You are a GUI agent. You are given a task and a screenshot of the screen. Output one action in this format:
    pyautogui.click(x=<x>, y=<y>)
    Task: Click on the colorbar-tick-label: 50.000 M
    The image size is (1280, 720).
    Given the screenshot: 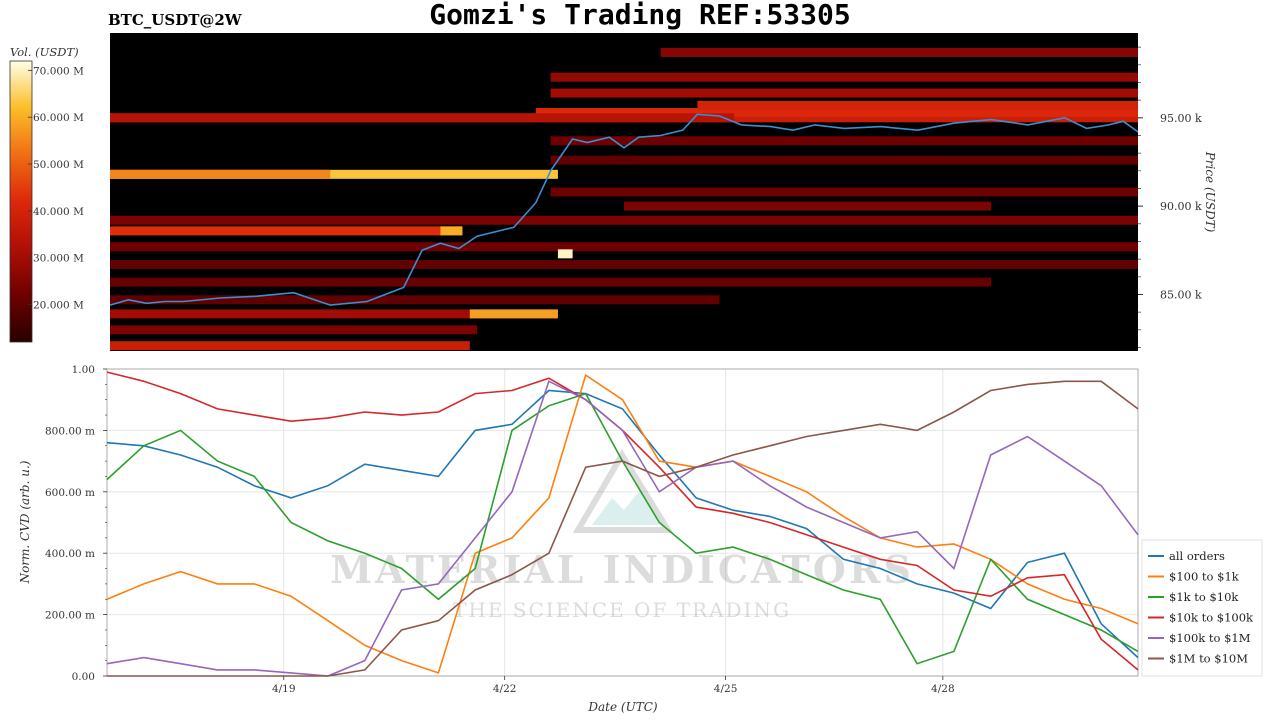 What is the action you would take?
    pyautogui.click(x=58, y=165)
    